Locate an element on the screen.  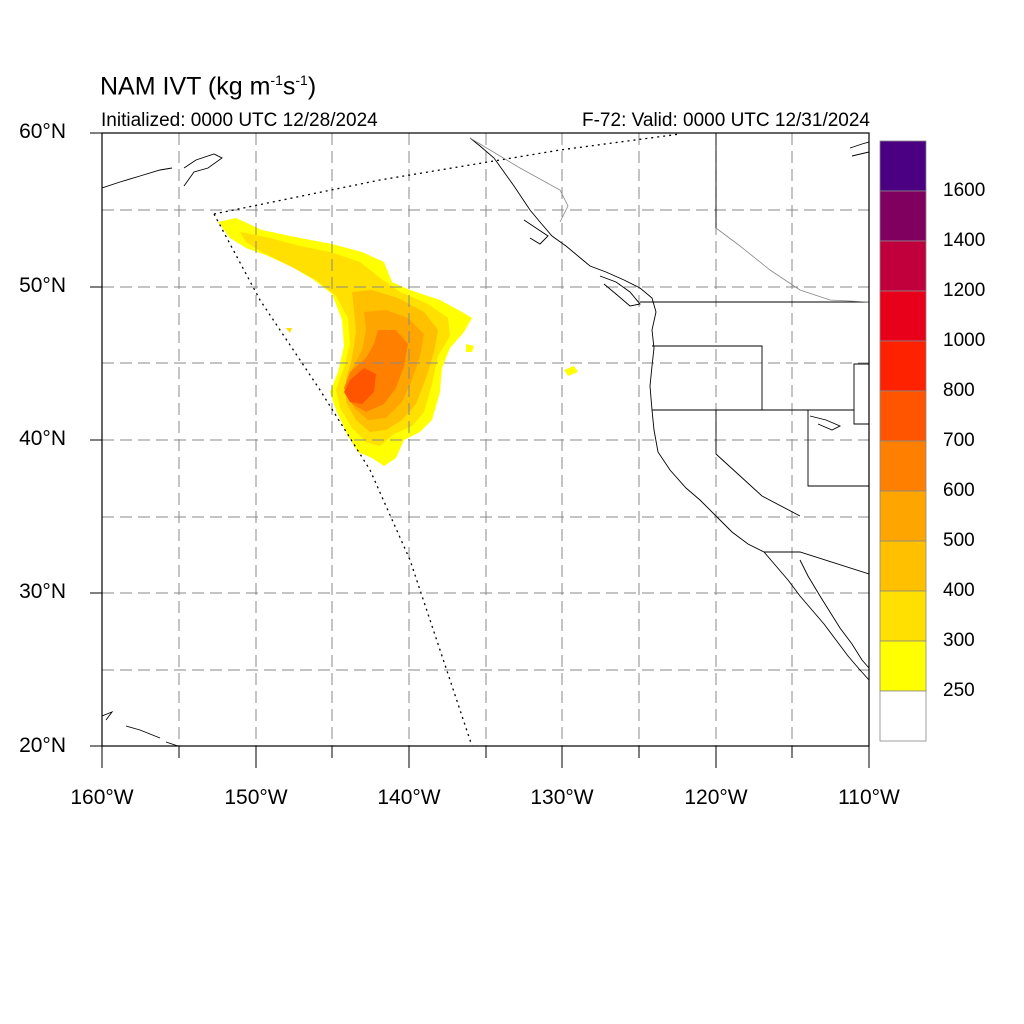
map-title: NAM IVT (kg m-1s-1) is located at coordinates (208, 86).